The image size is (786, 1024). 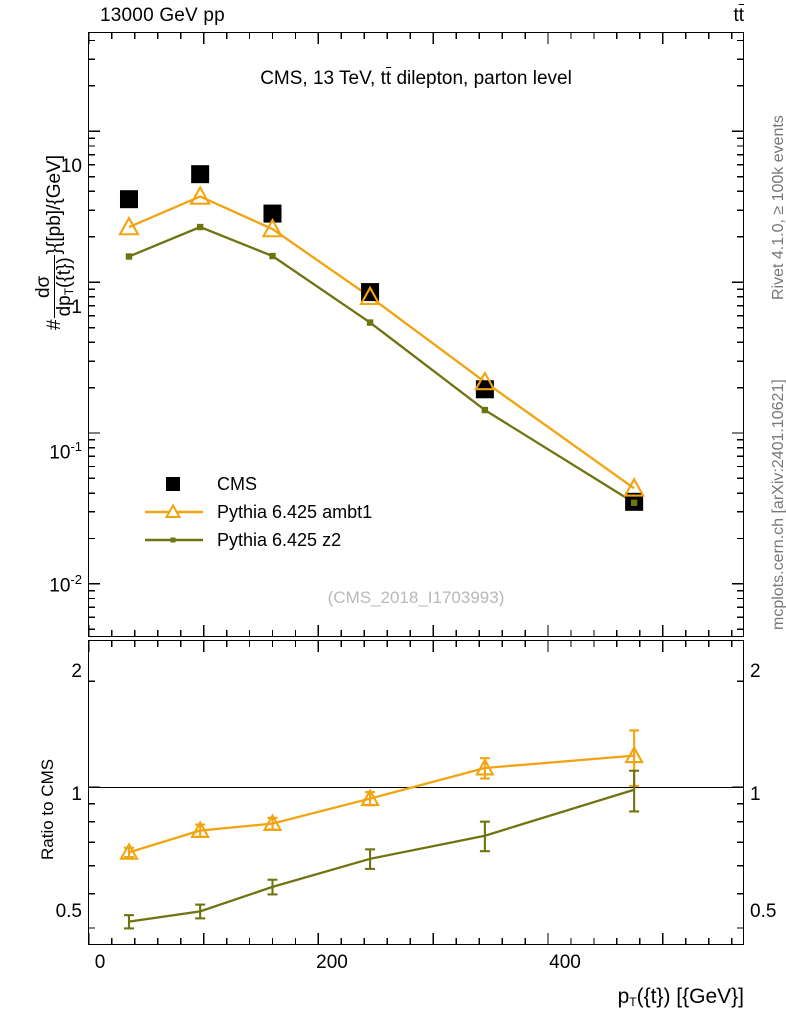 What do you see at coordinates (279, 539) in the screenshot?
I see `legend-label-z2: Pythia 6.425 z2` at bounding box center [279, 539].